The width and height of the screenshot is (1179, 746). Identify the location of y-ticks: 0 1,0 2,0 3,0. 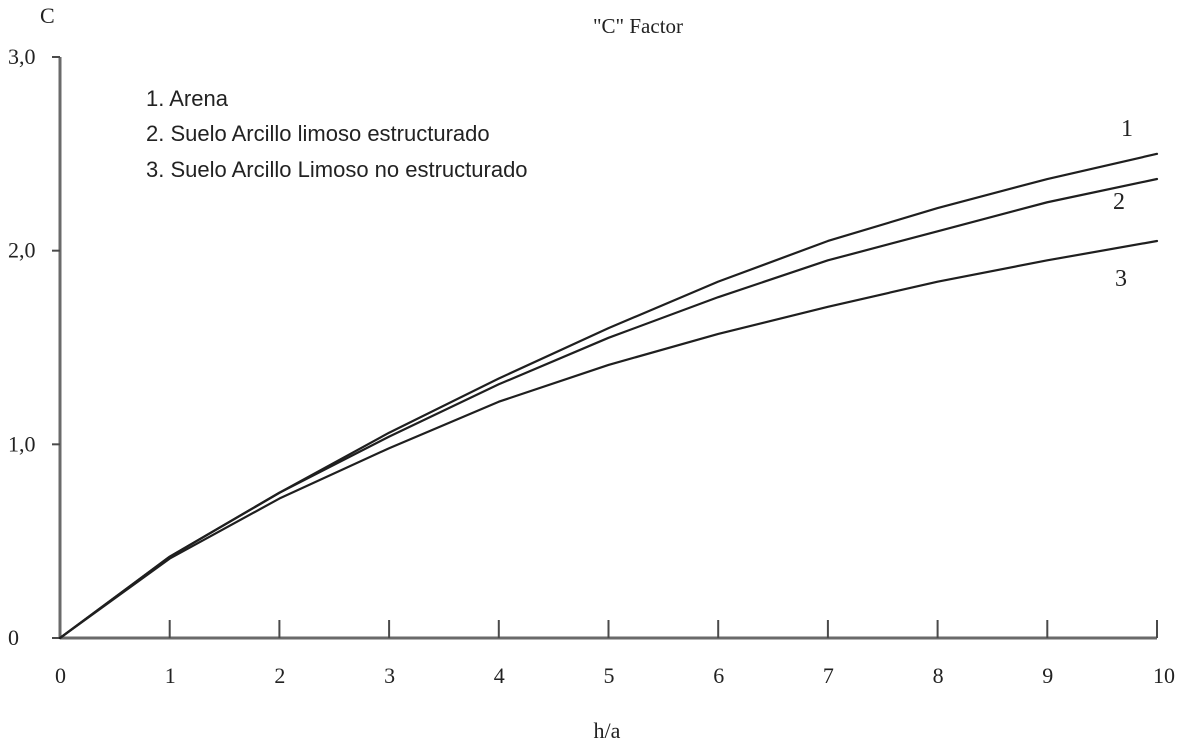
(34, 347).